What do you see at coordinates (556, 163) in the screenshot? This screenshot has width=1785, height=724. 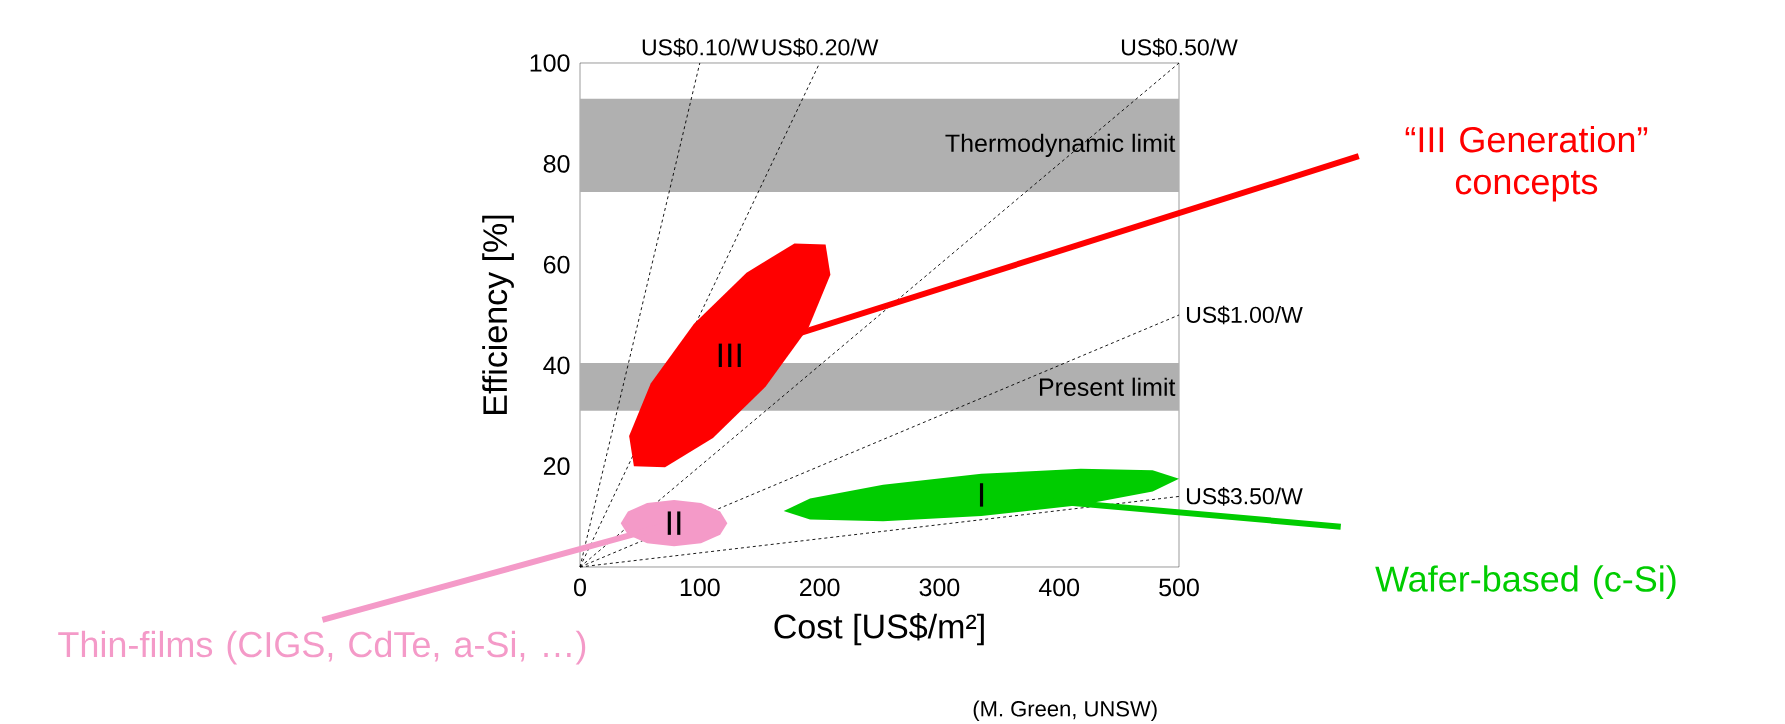 I see `y-tick-label: 80` at bounding box center [556, 163].